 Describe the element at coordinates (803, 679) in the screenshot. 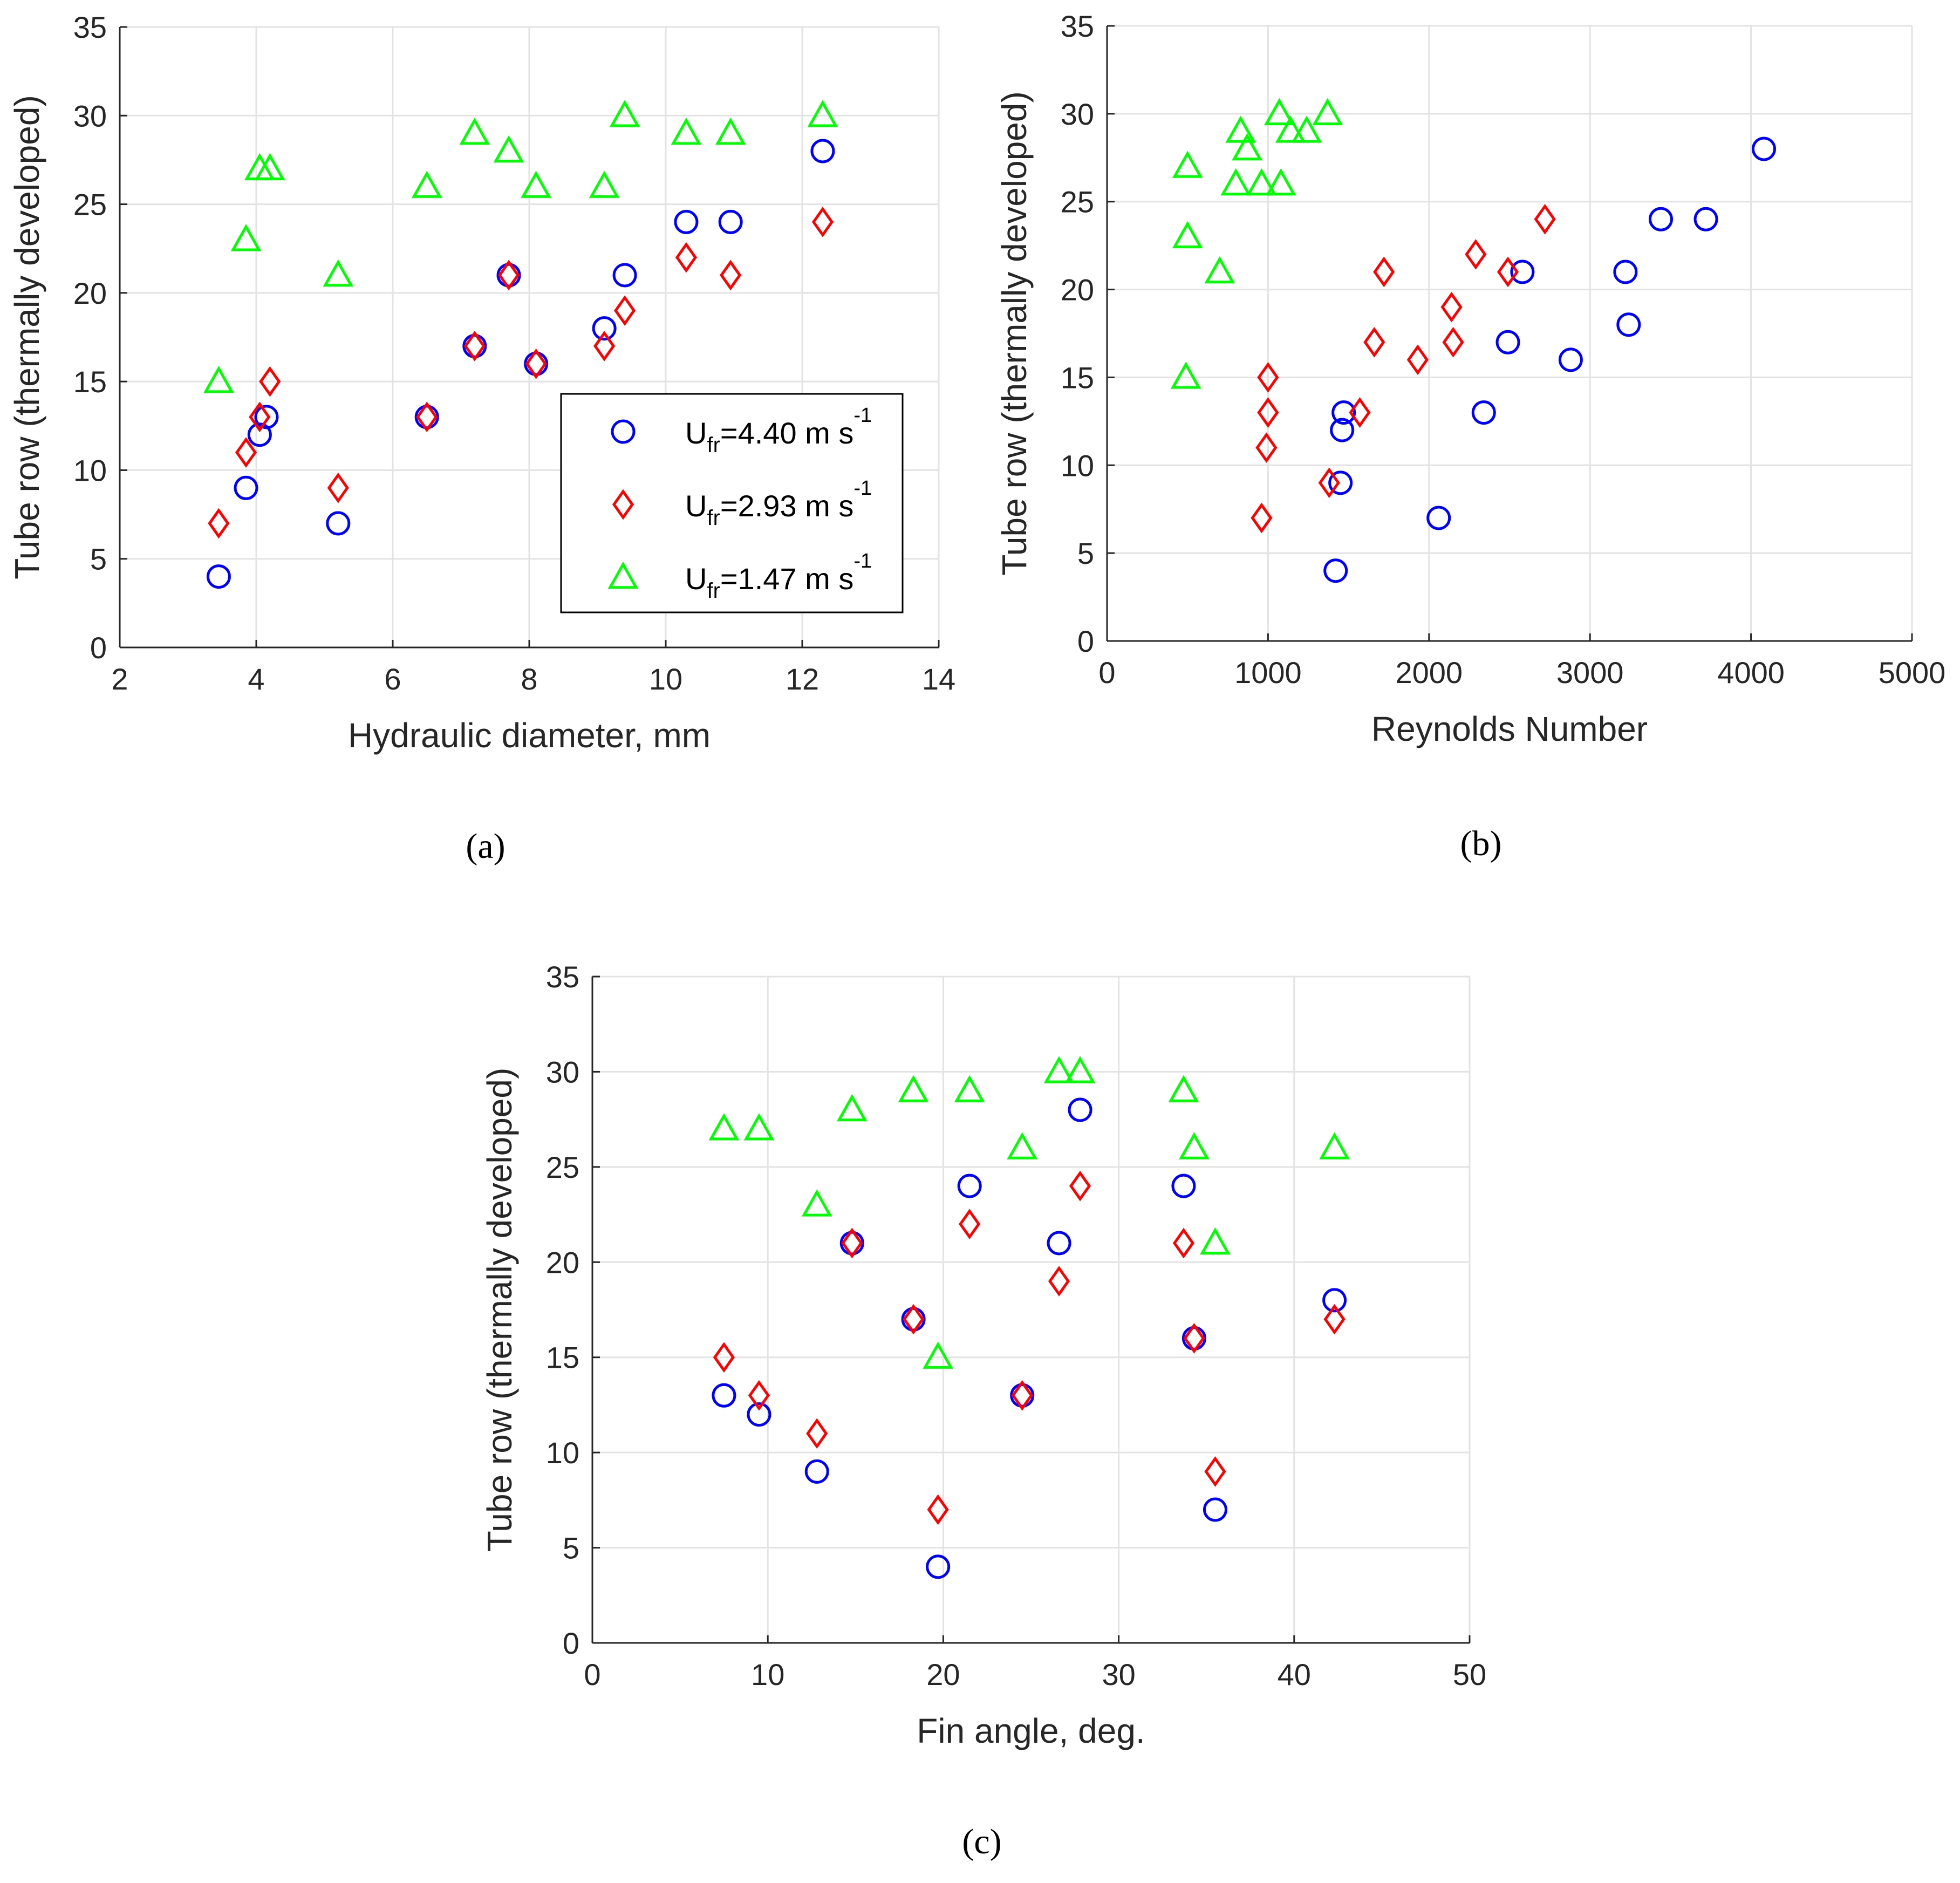

I see `x-tick-label: 12` at that location.